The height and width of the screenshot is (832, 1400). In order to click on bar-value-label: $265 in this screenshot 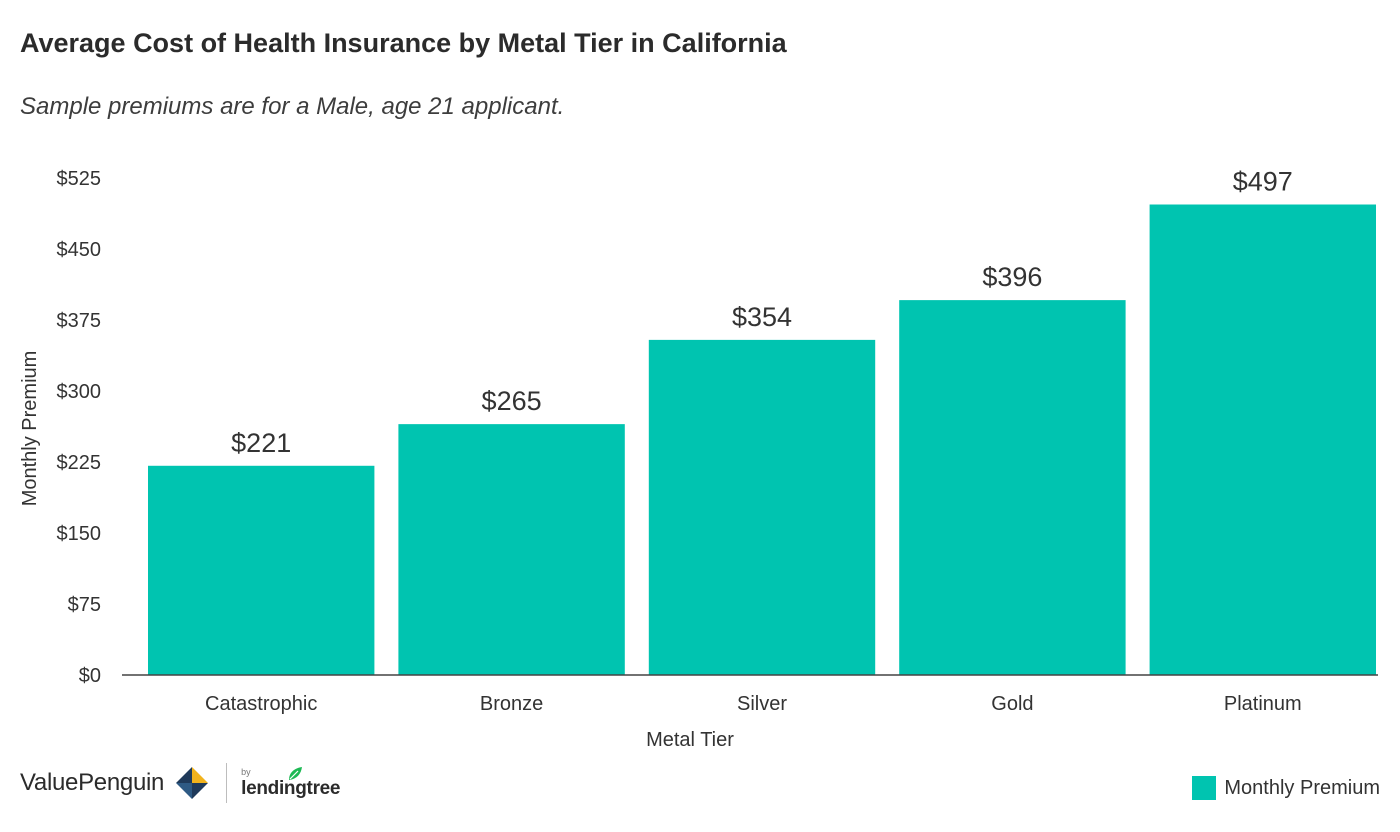, I will do `click(512, 401)`.